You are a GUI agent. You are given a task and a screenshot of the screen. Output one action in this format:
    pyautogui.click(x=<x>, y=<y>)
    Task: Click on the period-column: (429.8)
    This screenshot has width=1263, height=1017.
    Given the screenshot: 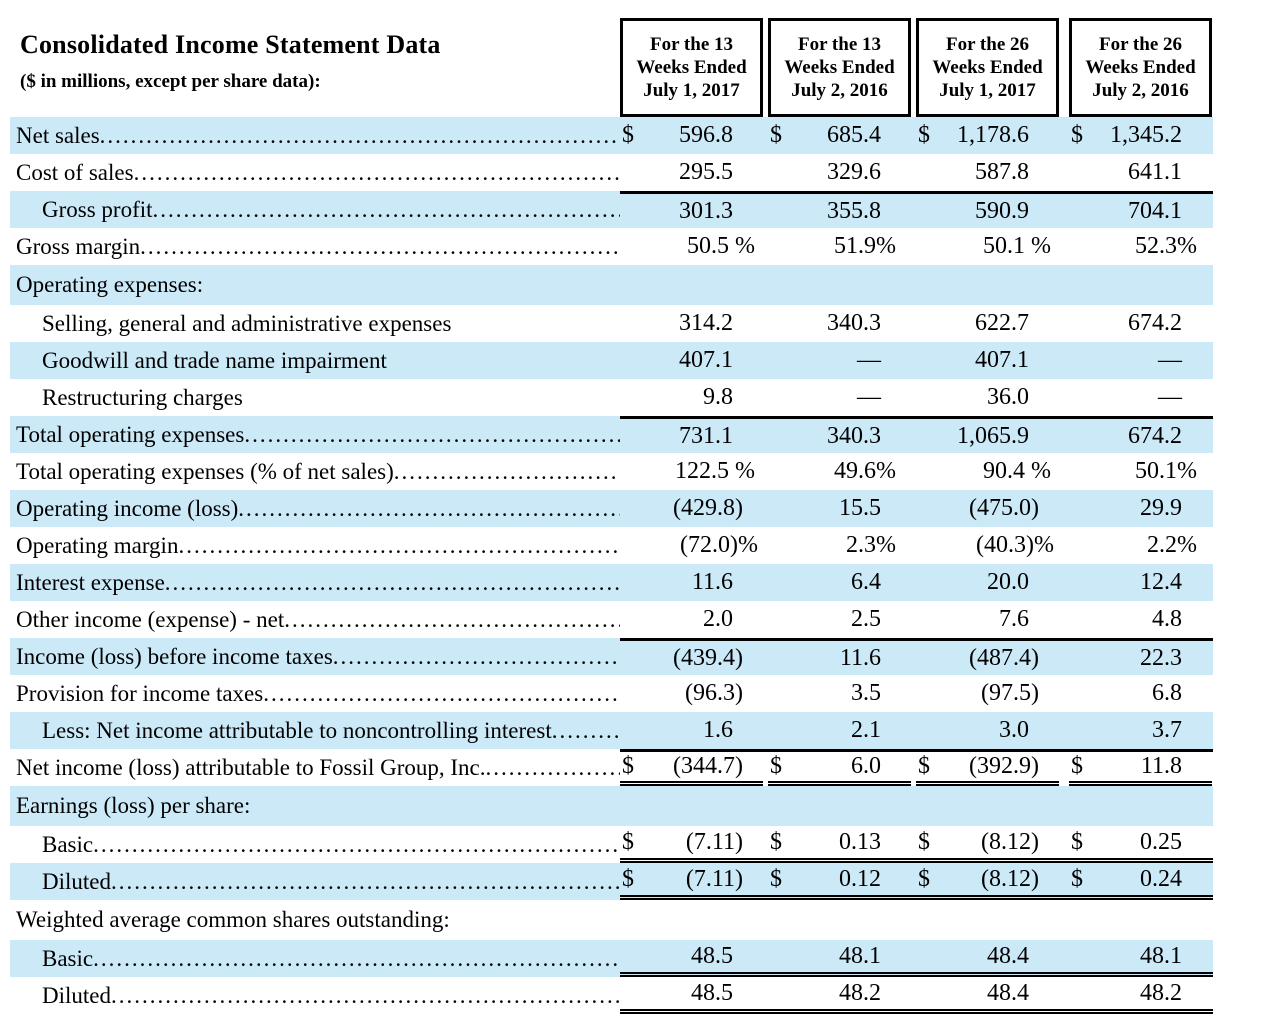 What is the action you would take?
    pyautogui.click(x=691, y=508)
    